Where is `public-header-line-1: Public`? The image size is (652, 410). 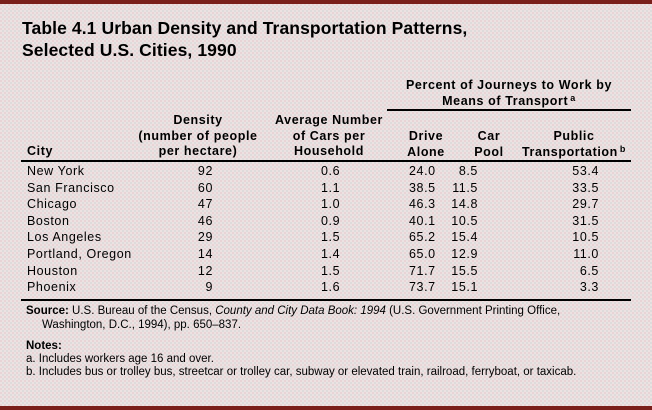 public-header-line-1: Public is located at coordinates (574, 136).